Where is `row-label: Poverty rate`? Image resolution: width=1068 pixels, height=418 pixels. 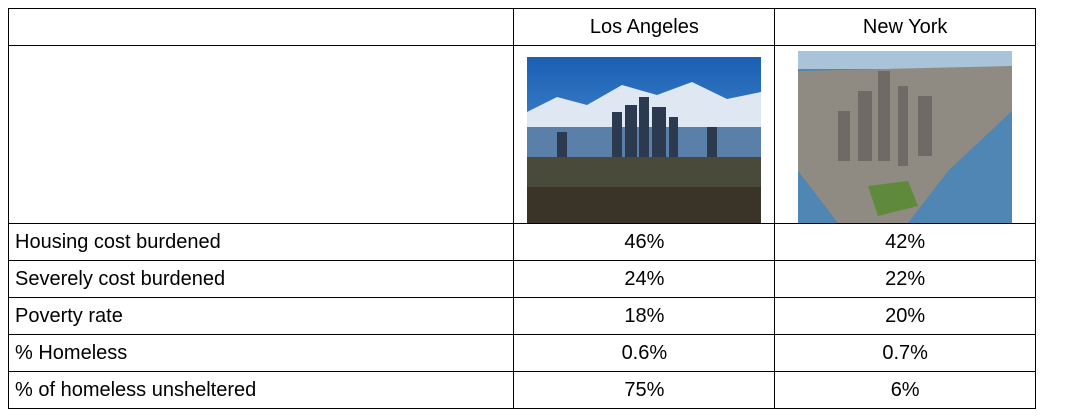 row-label: Poverty rate is located at coordinates (261, 316).